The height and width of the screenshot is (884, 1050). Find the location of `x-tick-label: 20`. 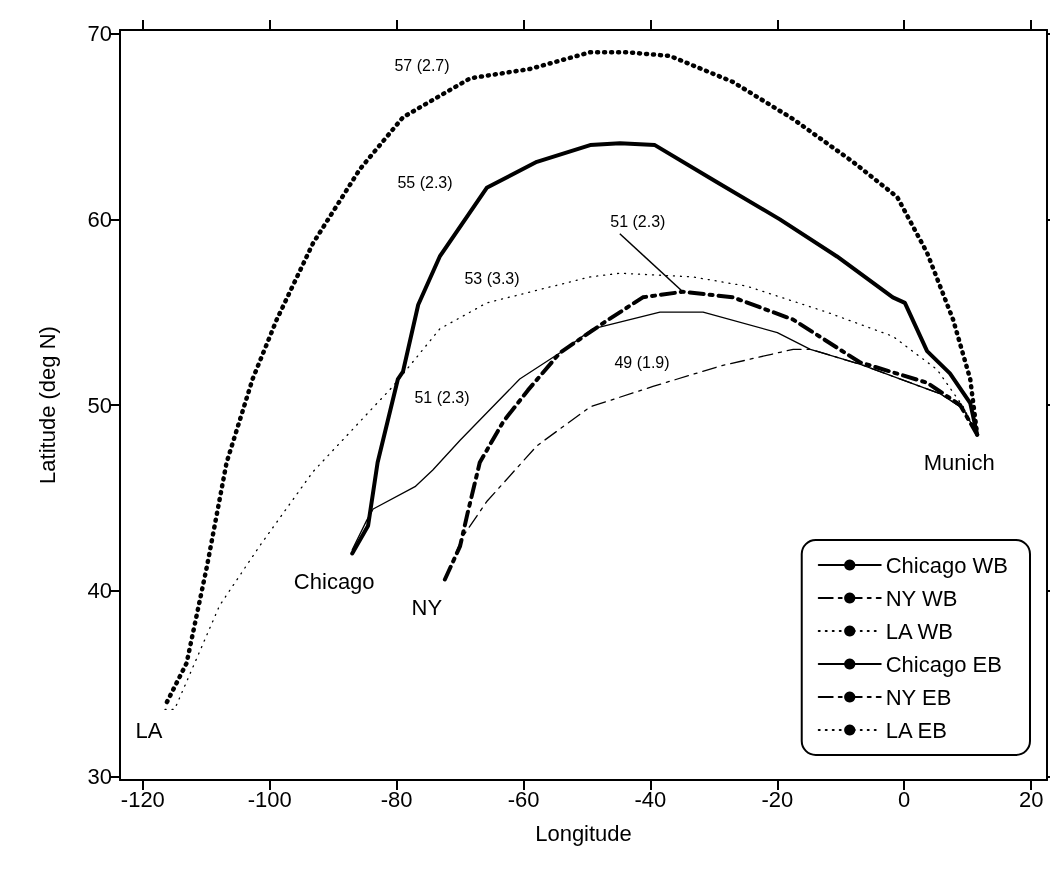

x-tick-label: 20 is located at coordinates (1031, 799).